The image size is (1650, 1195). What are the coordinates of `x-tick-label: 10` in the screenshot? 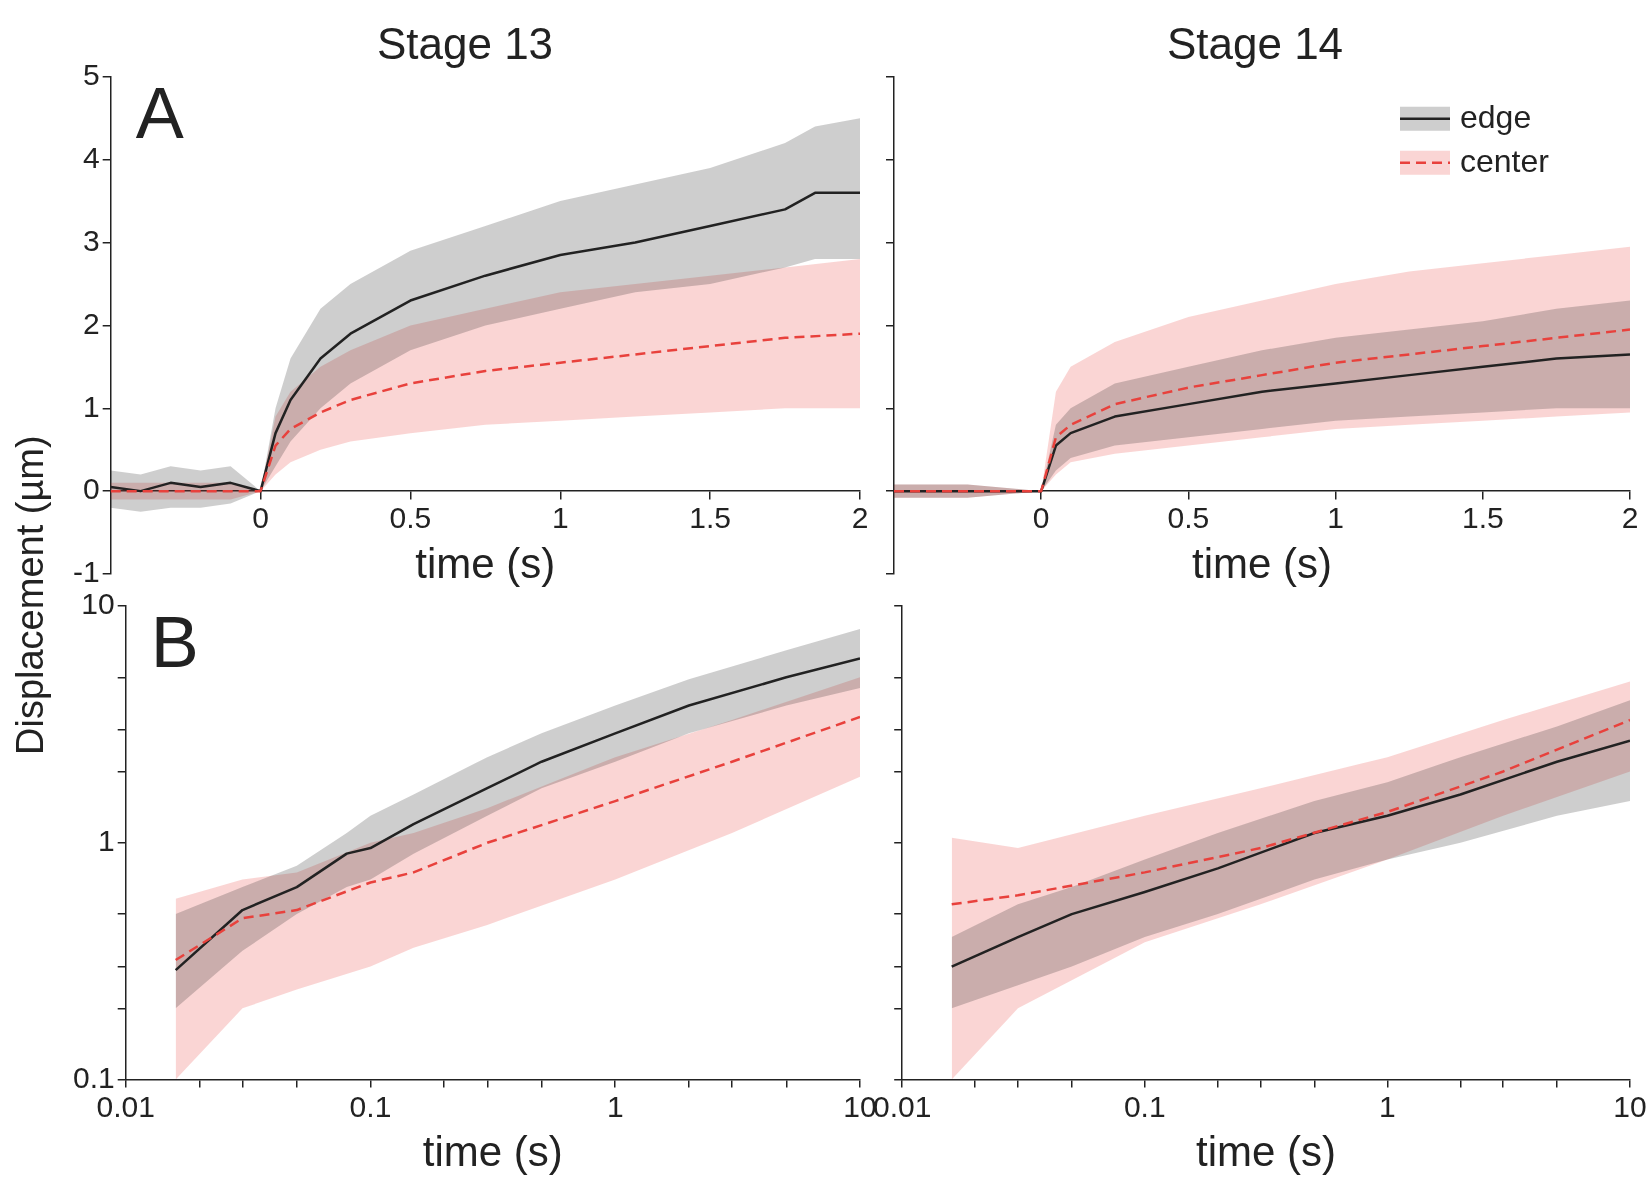 It's located at (1630, 1106).